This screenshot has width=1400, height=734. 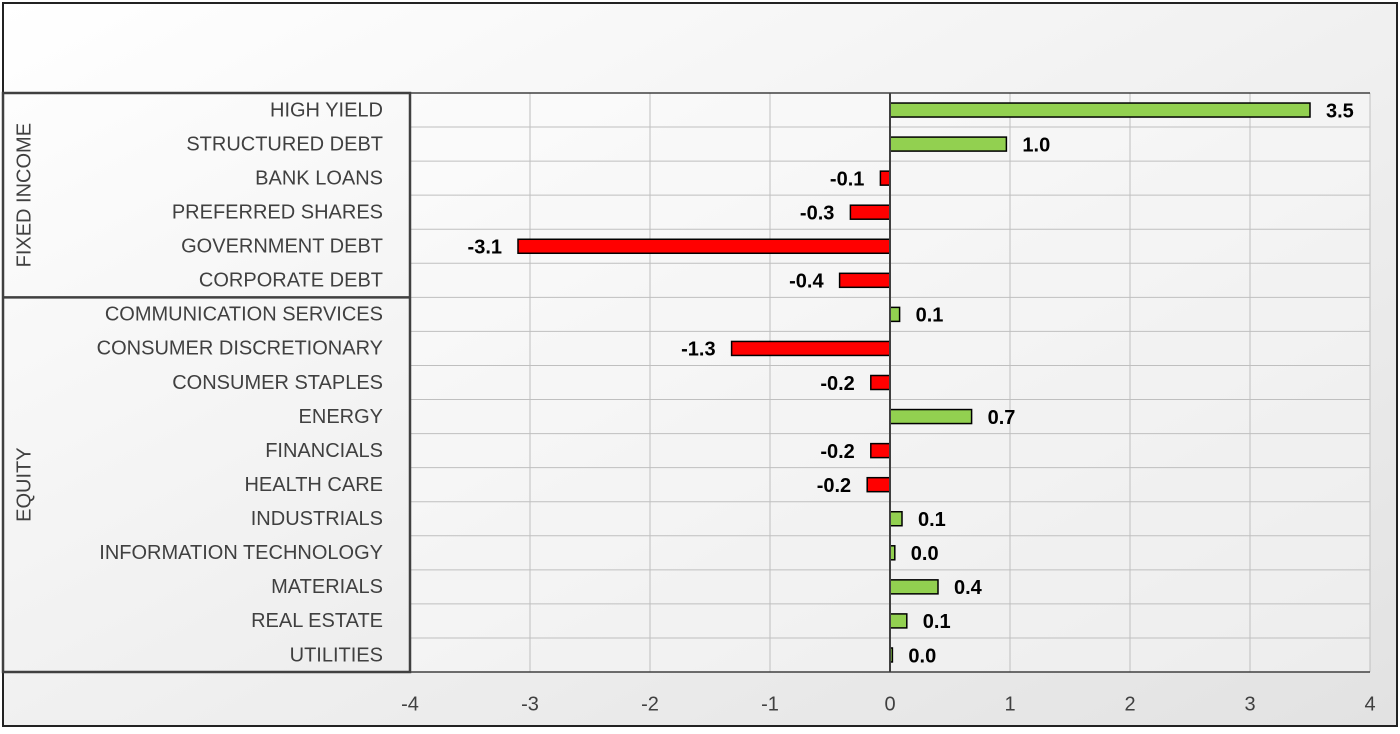 I want to click on category-label: CORPORATE DEBT, so click(x=291, y=281).